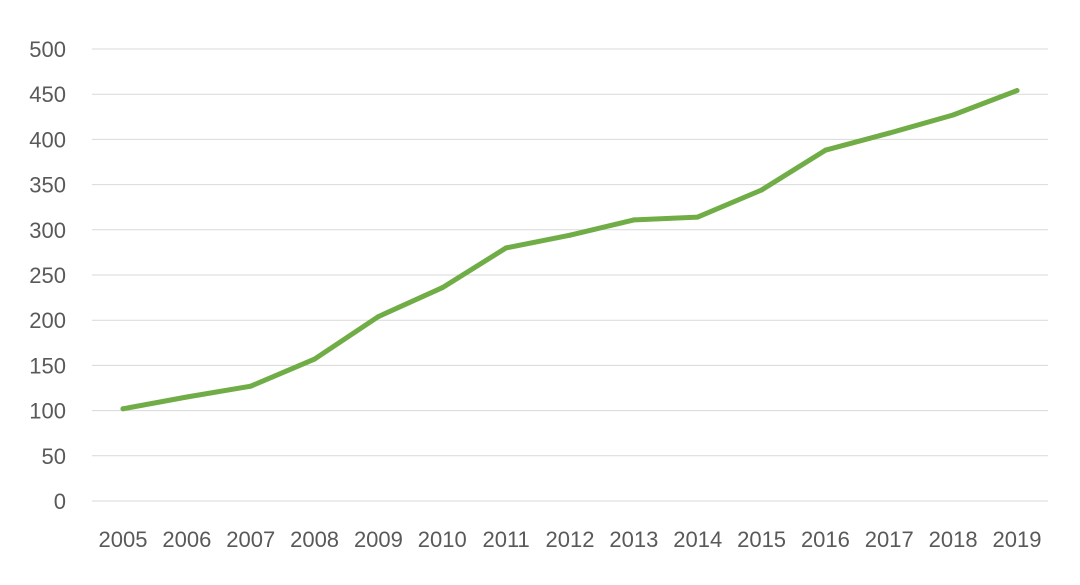 Image resolution: width=1080 pixels, height=585 pixels. Describe the element at coordinates (60, 501) in the screenshot. I see `y-tick-label: 0` at that location.